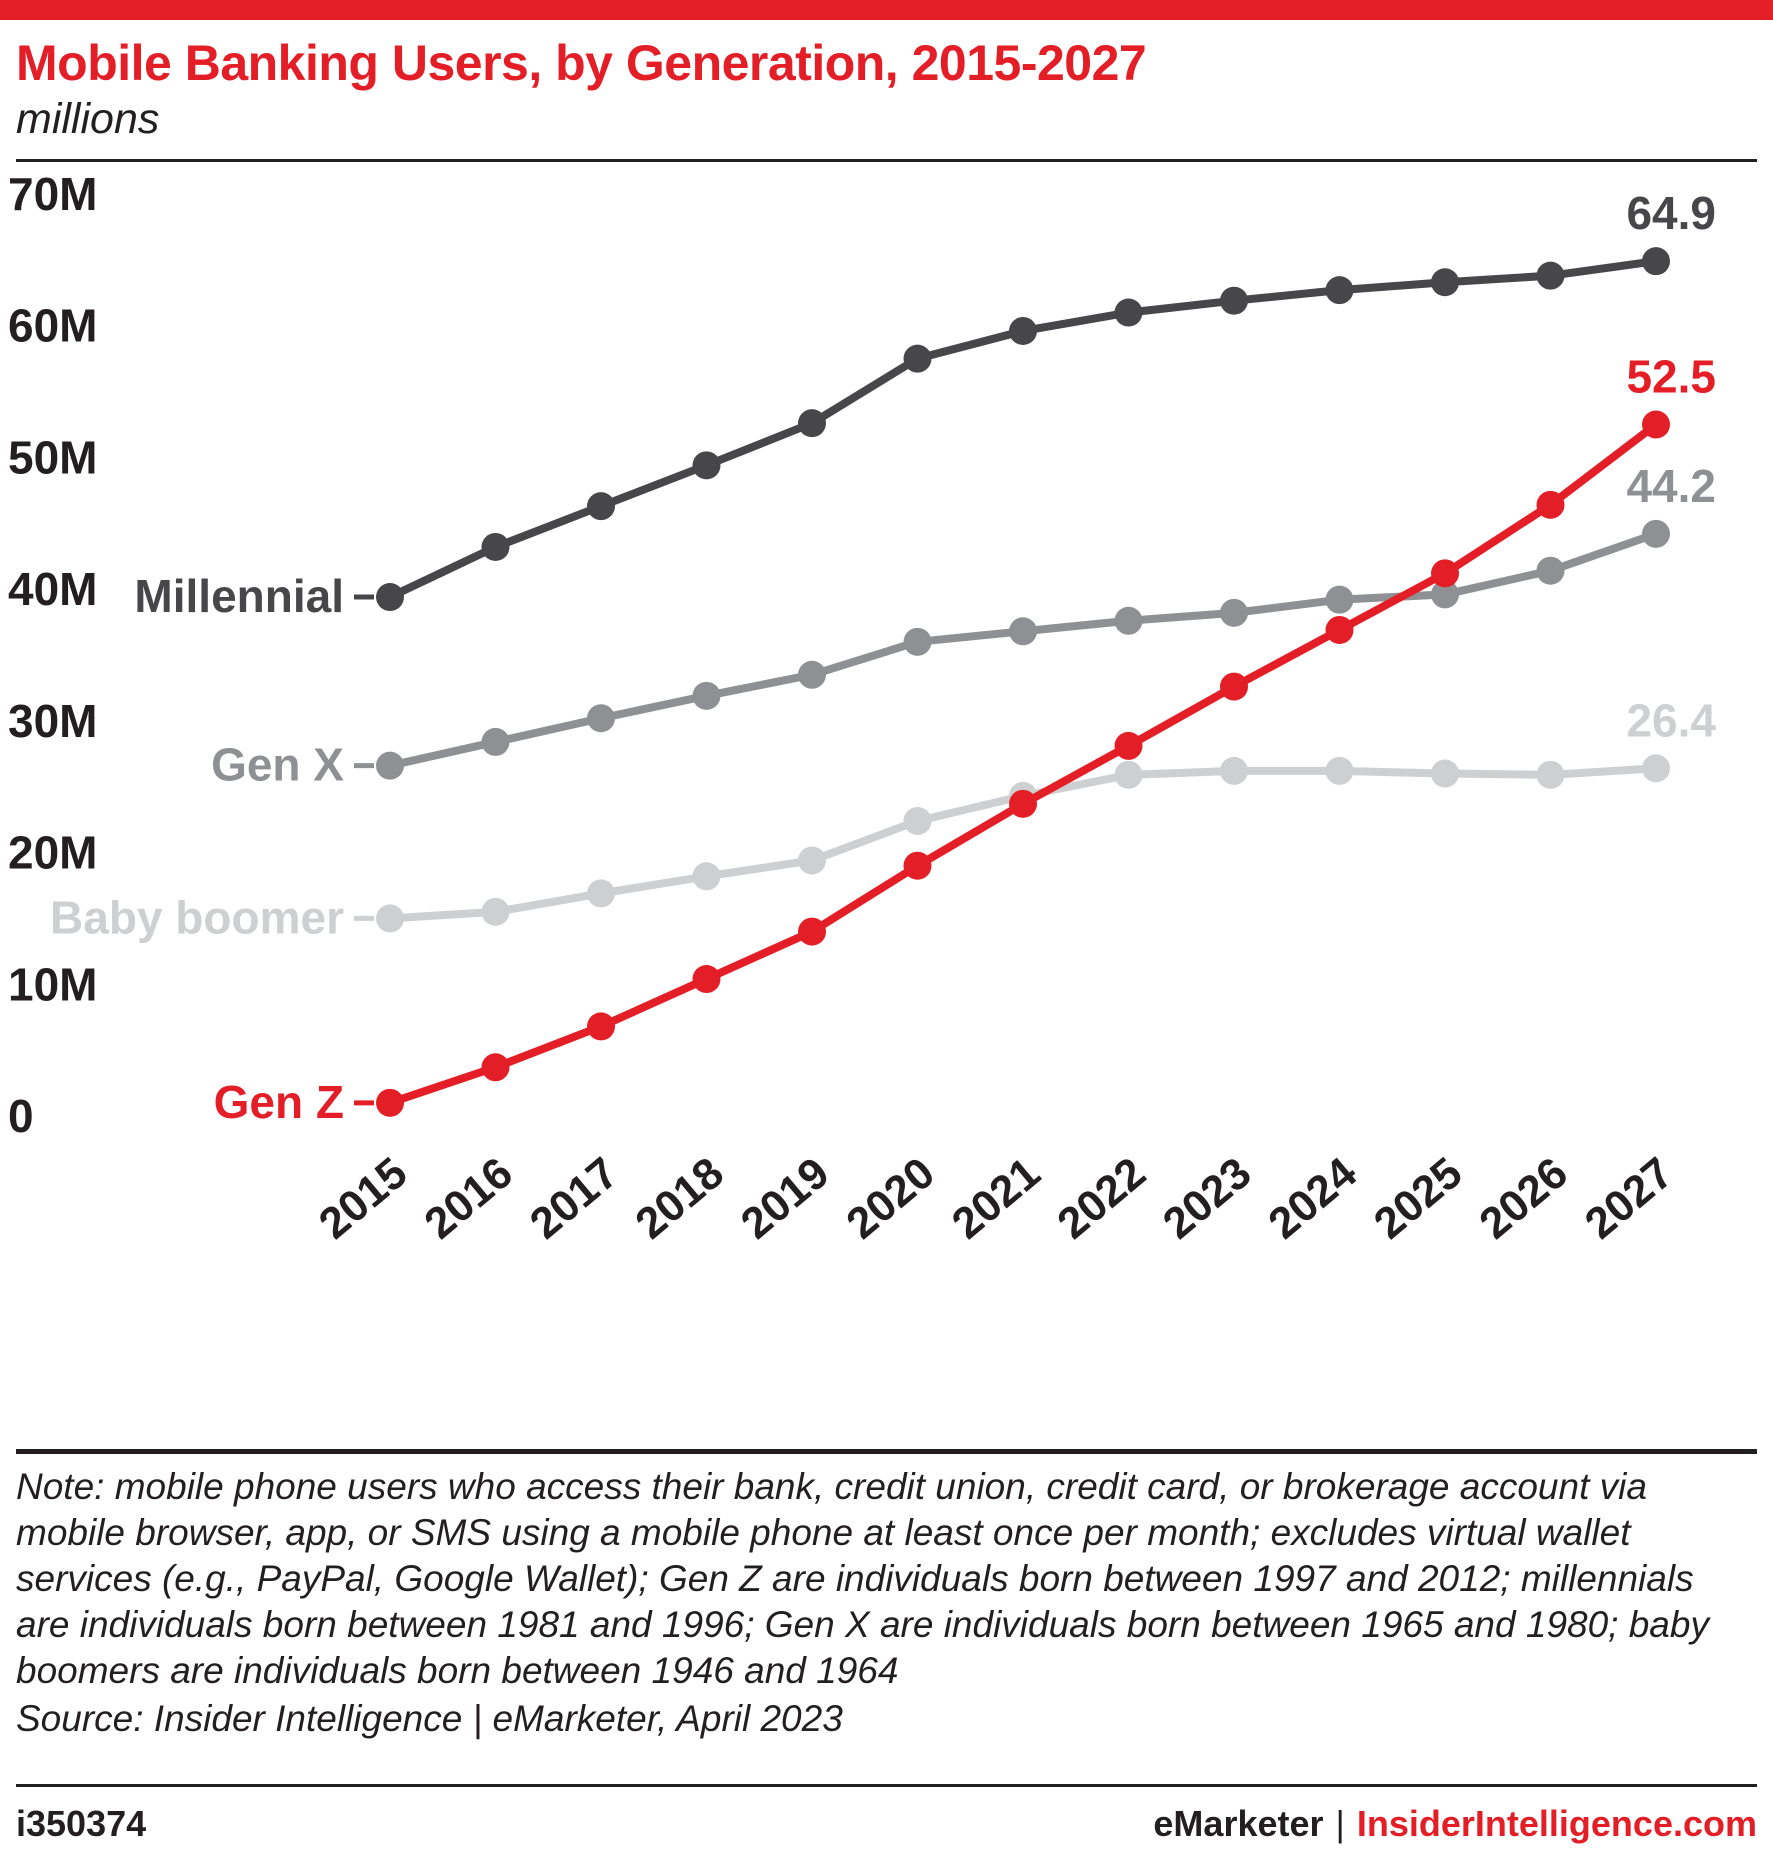 The width and height of the screenshot is (1773, 1867). What do you see at coordinates (1556, 1823) in the screenshot?
I see `brand-insider-intelligence-link: InsiderIntelligence.com` at bounding box center [1556, 1823].